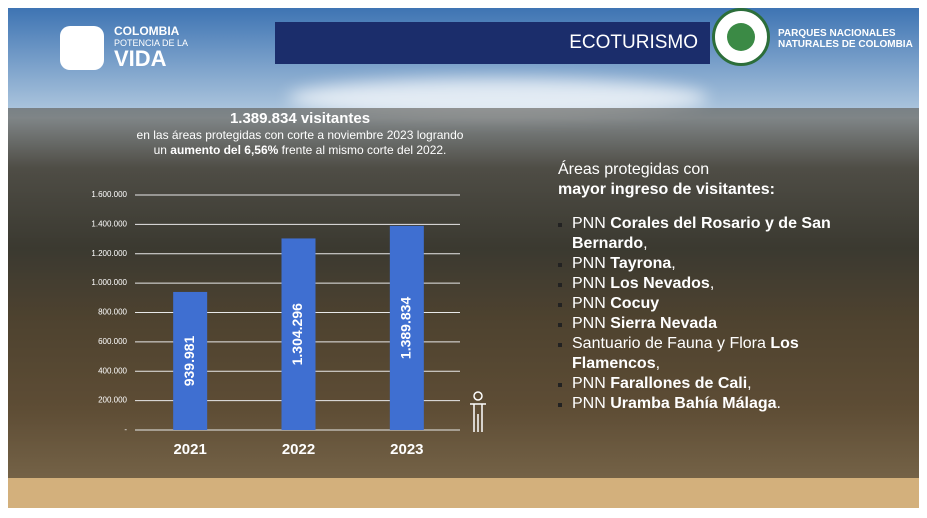 This screenshot has width=927, height=518. I want to click on seal, so click(741, 37).